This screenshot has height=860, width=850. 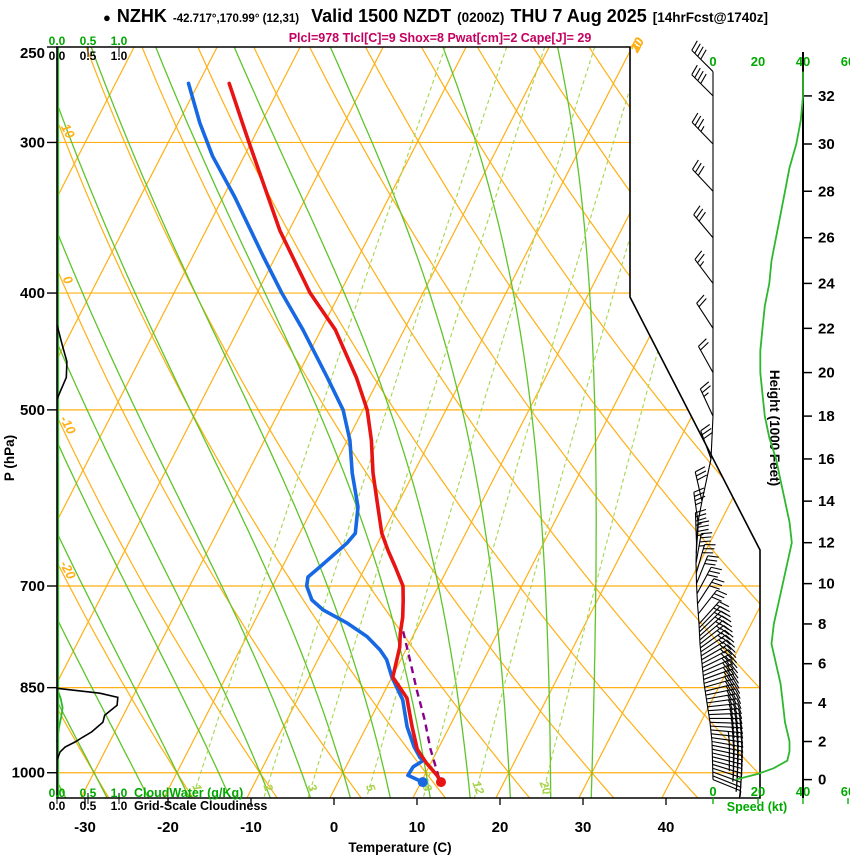 I want to click on cloudwater-scale-label: 1.0, so click(x=119, y=41).